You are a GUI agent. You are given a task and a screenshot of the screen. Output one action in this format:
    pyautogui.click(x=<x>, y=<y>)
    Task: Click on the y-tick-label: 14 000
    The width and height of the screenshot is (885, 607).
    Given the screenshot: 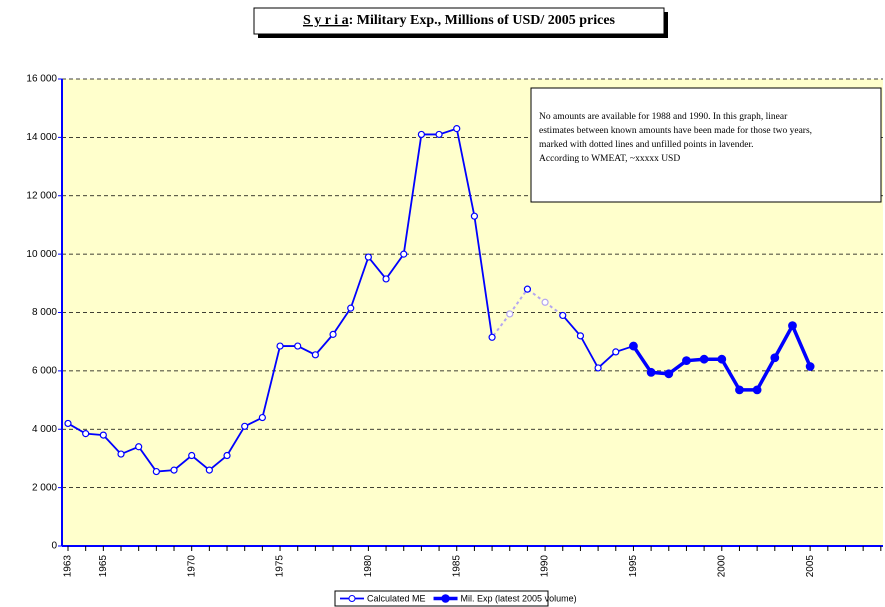 What is the action you would take?
    pyautogui.click(x=41, y=137)
    